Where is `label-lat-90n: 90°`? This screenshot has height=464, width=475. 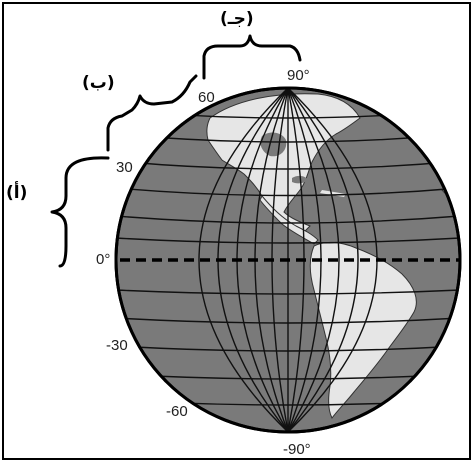 label-lat-90n: 90° is located at coordinates (298, 75).